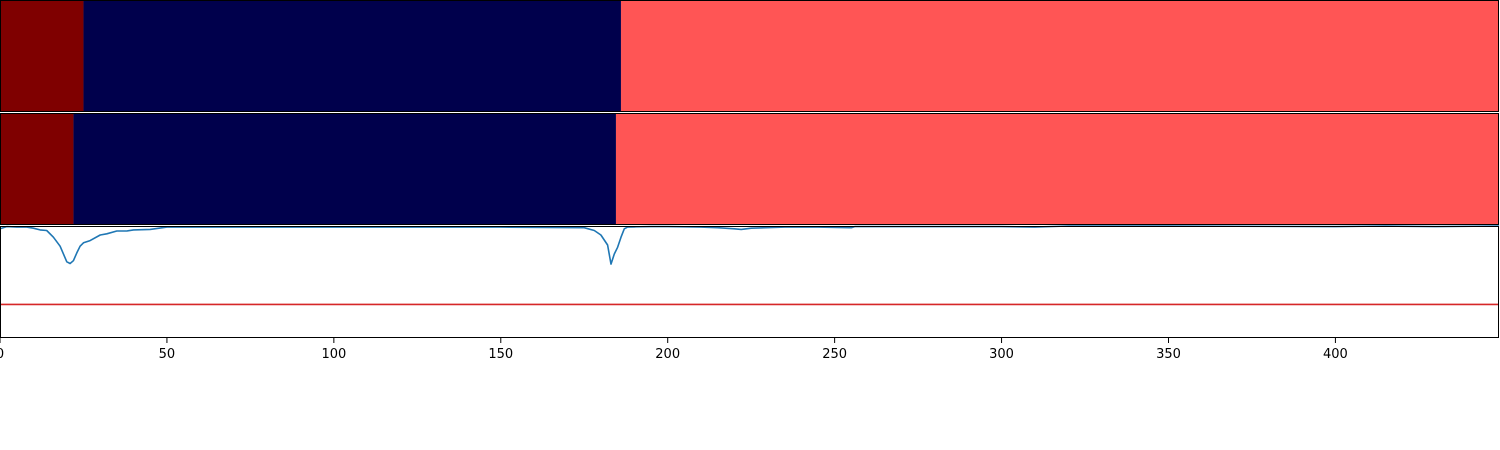 The height and width of the screenshot is (450, 1500). Describe the element at coordinates (667, 354) in the screenshot. I see `x-tick-label: 200` at that location.